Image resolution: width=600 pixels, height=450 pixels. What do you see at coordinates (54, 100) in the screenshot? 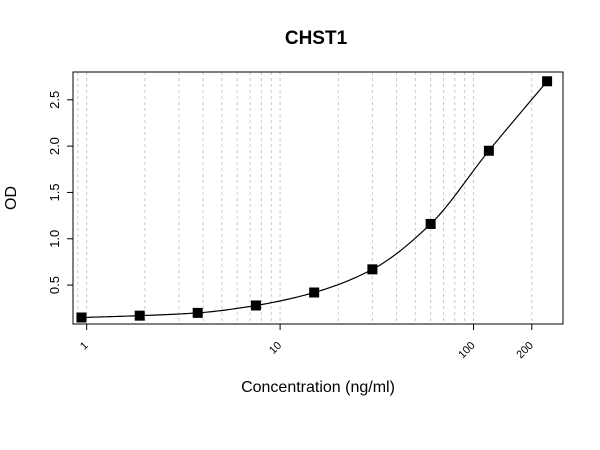
I see `y-tick-label: 2.5` at bounding box center [54, 100].